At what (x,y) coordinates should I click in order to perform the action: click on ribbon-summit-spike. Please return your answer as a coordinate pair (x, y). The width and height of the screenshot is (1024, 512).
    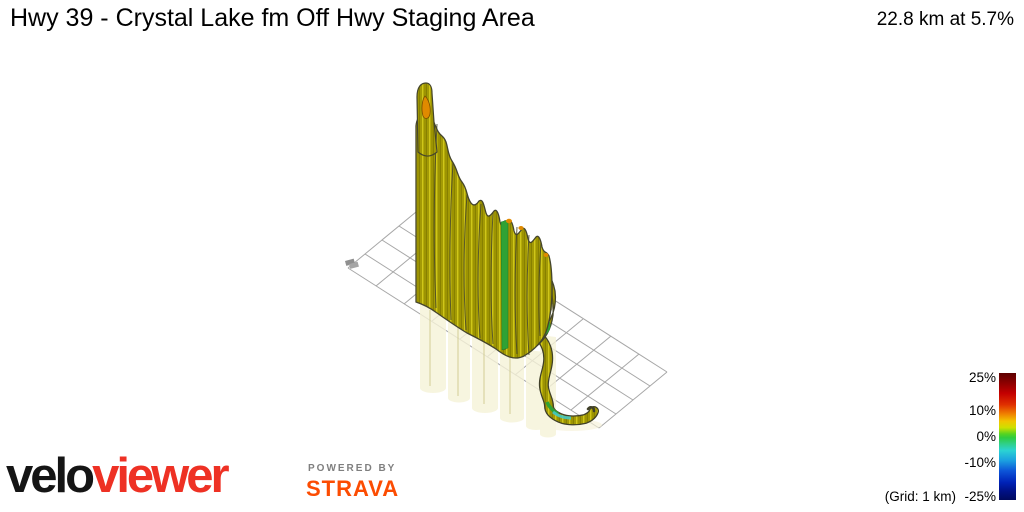
    Looking at the image, I should click on (427, 119).